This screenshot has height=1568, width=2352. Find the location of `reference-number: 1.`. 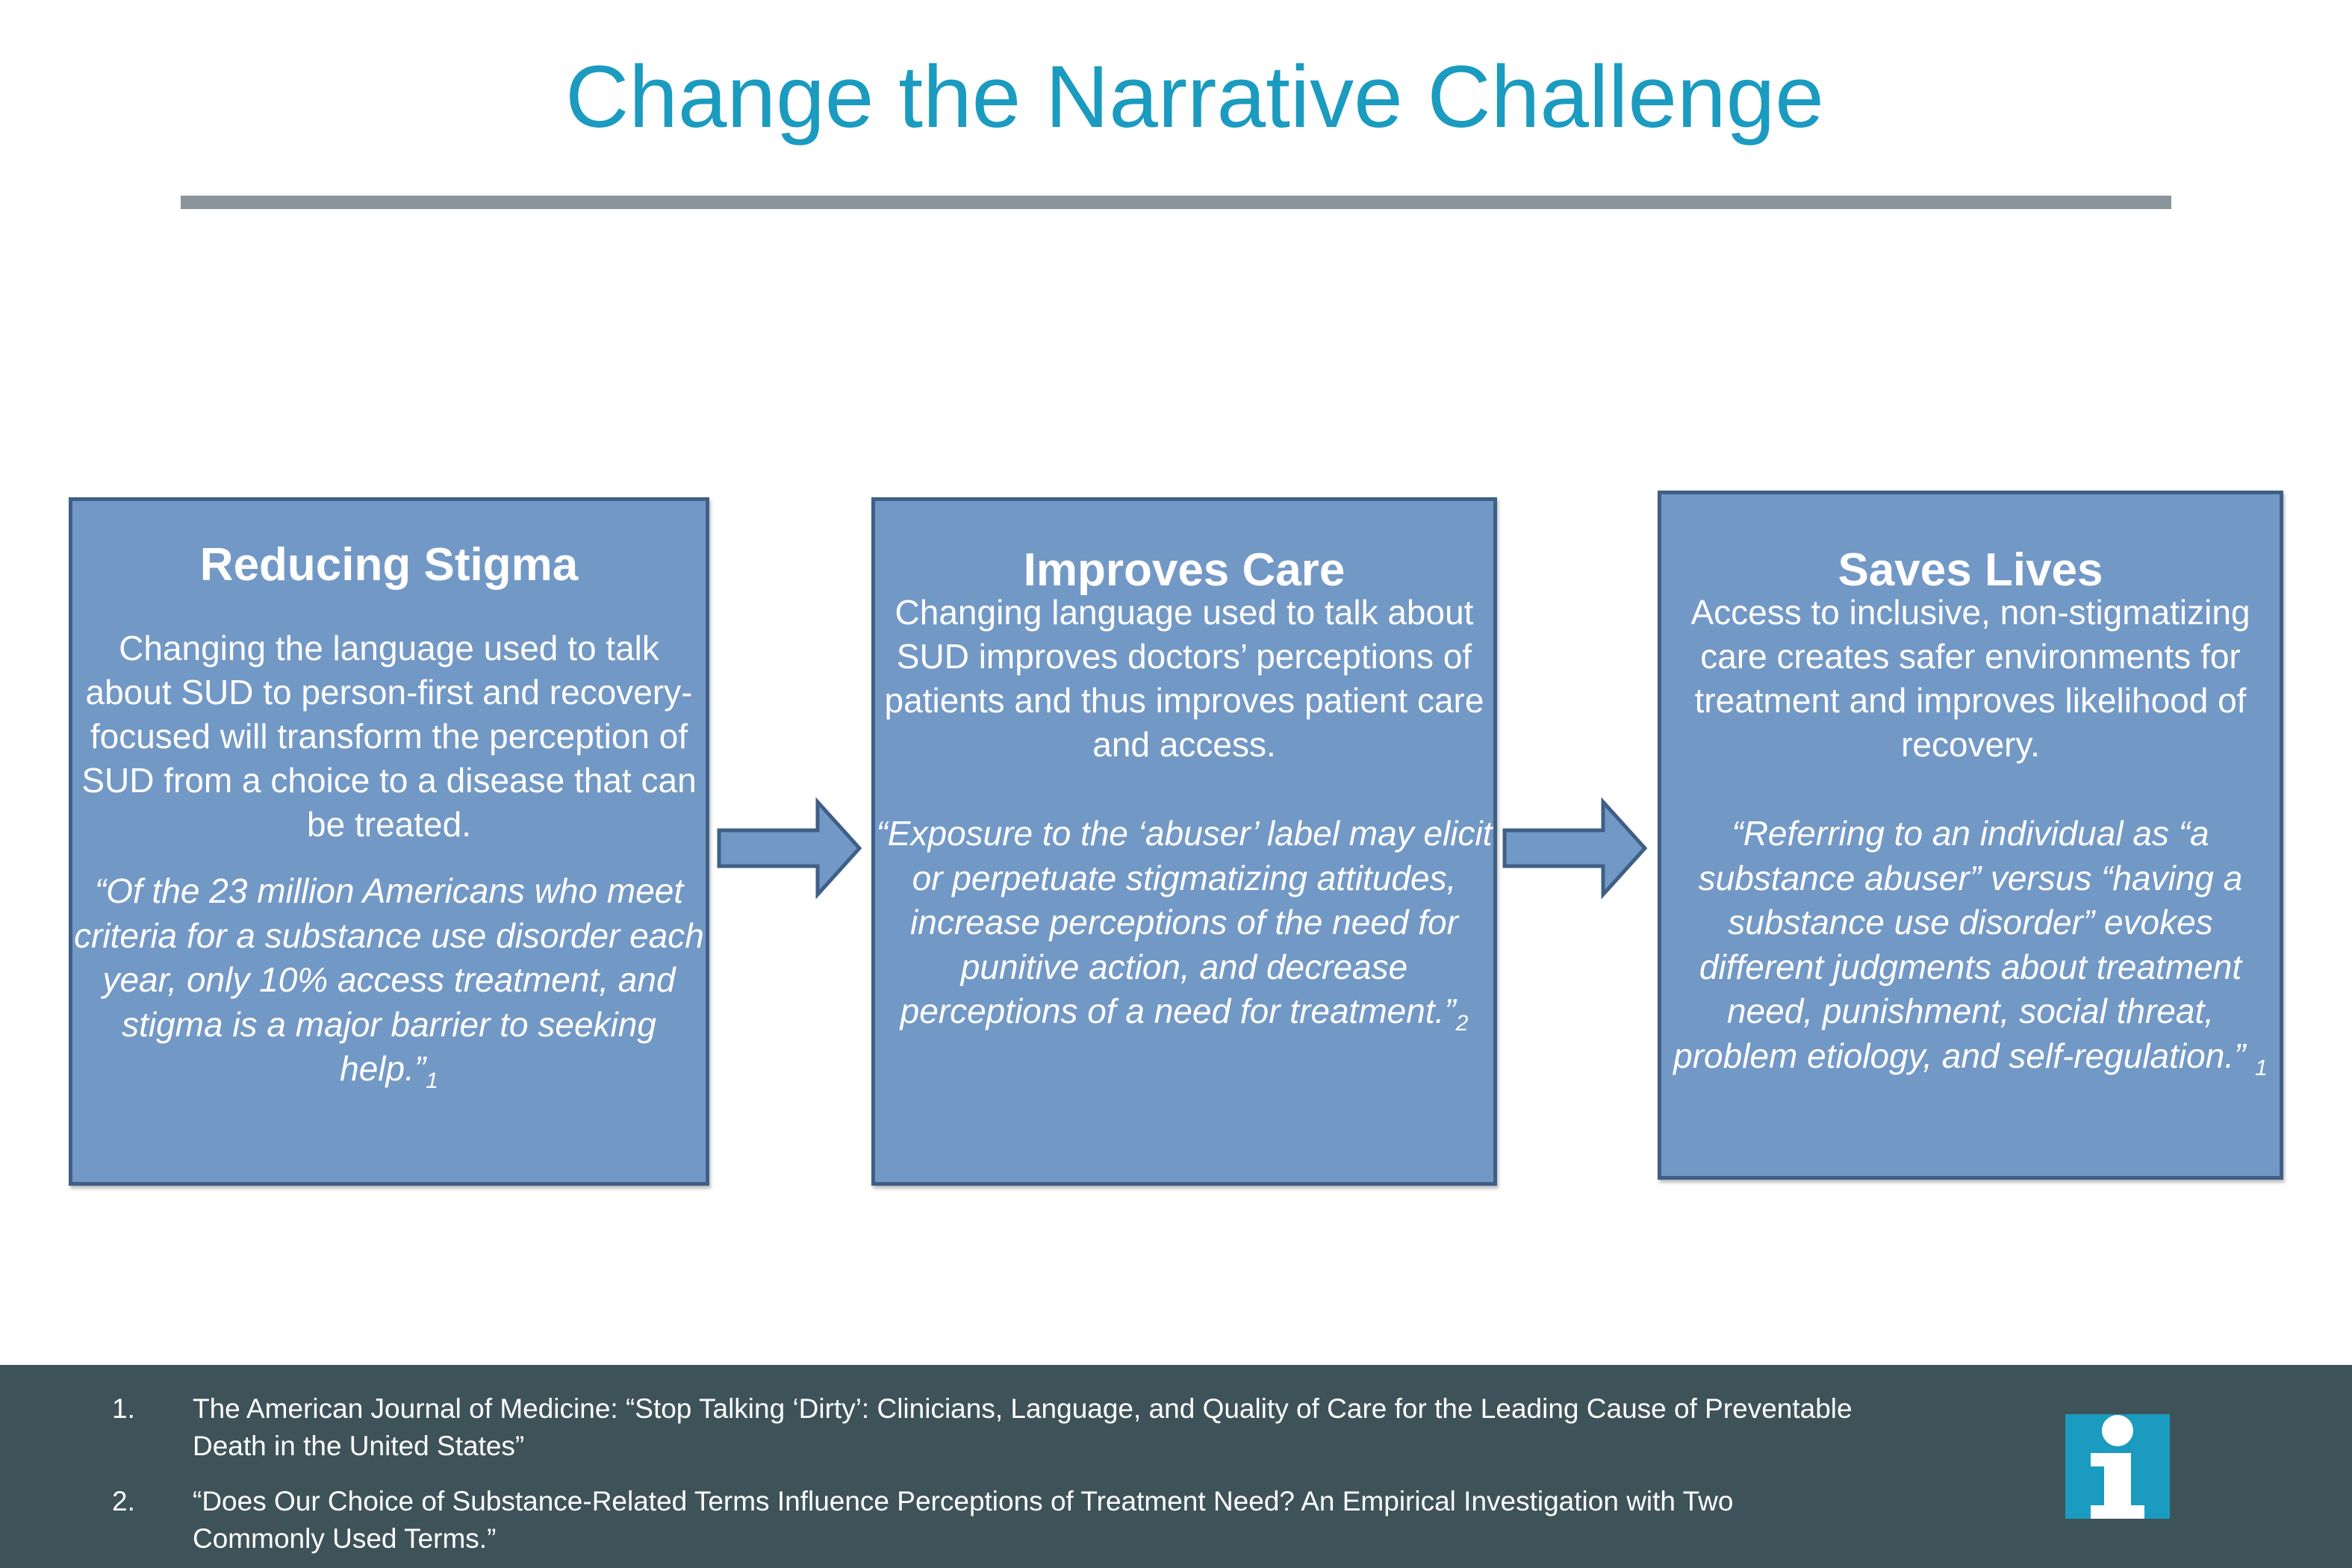

reference-number: 1. is located at coordinates (123, 1408).